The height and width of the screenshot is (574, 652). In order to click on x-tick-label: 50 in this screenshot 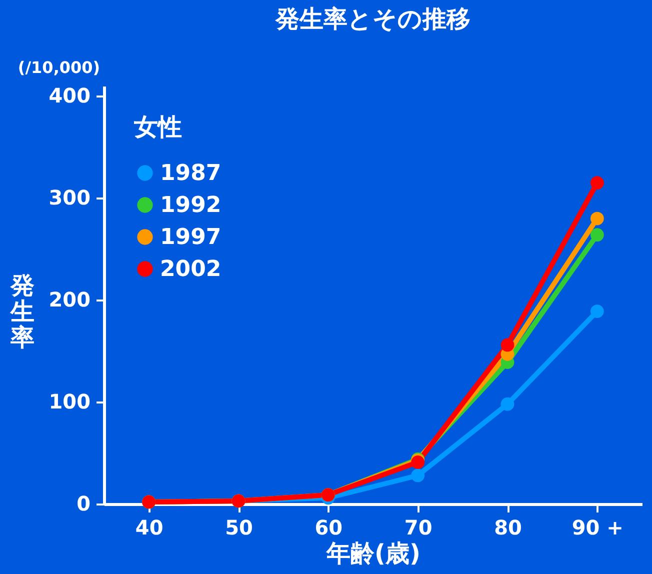, I will do `click(239, 528)`.